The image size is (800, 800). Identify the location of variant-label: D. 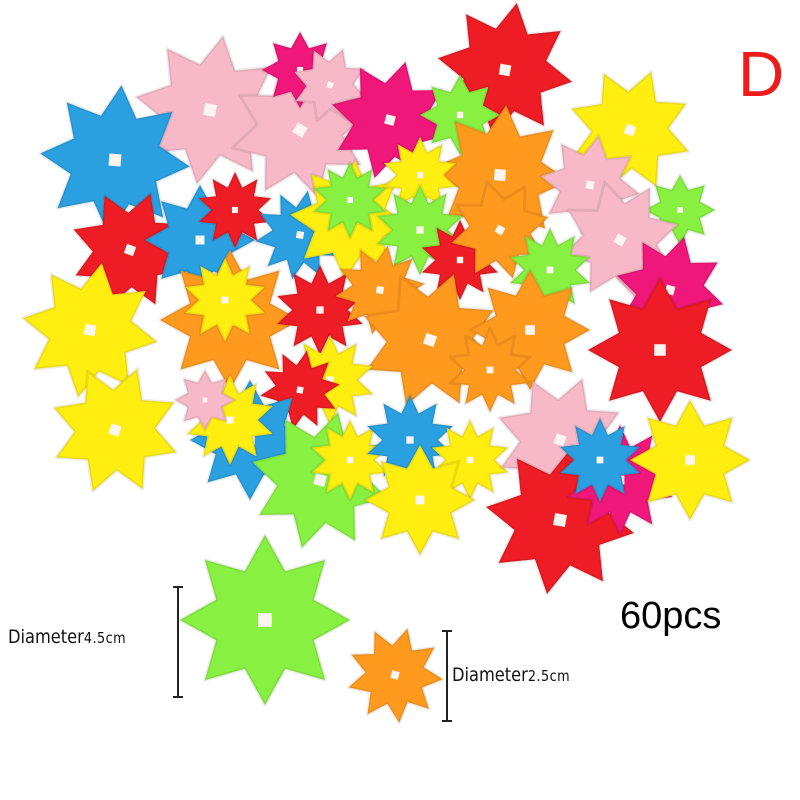
(761, 74).